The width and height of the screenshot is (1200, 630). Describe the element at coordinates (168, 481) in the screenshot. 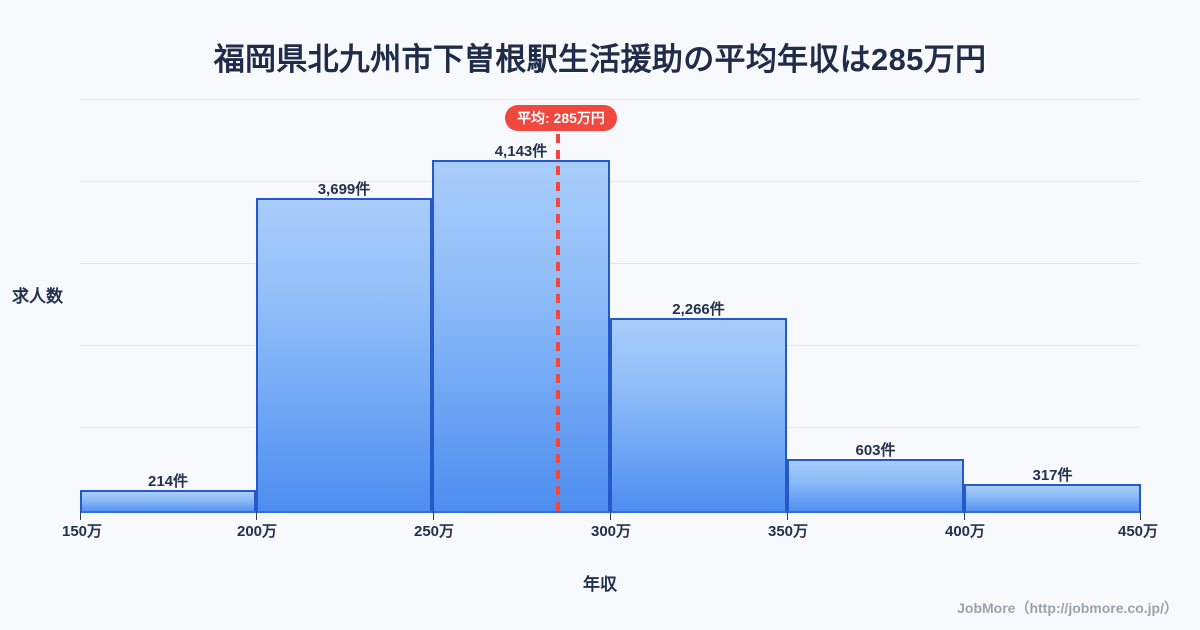

I see `bar-label-0: 214件` at that location.